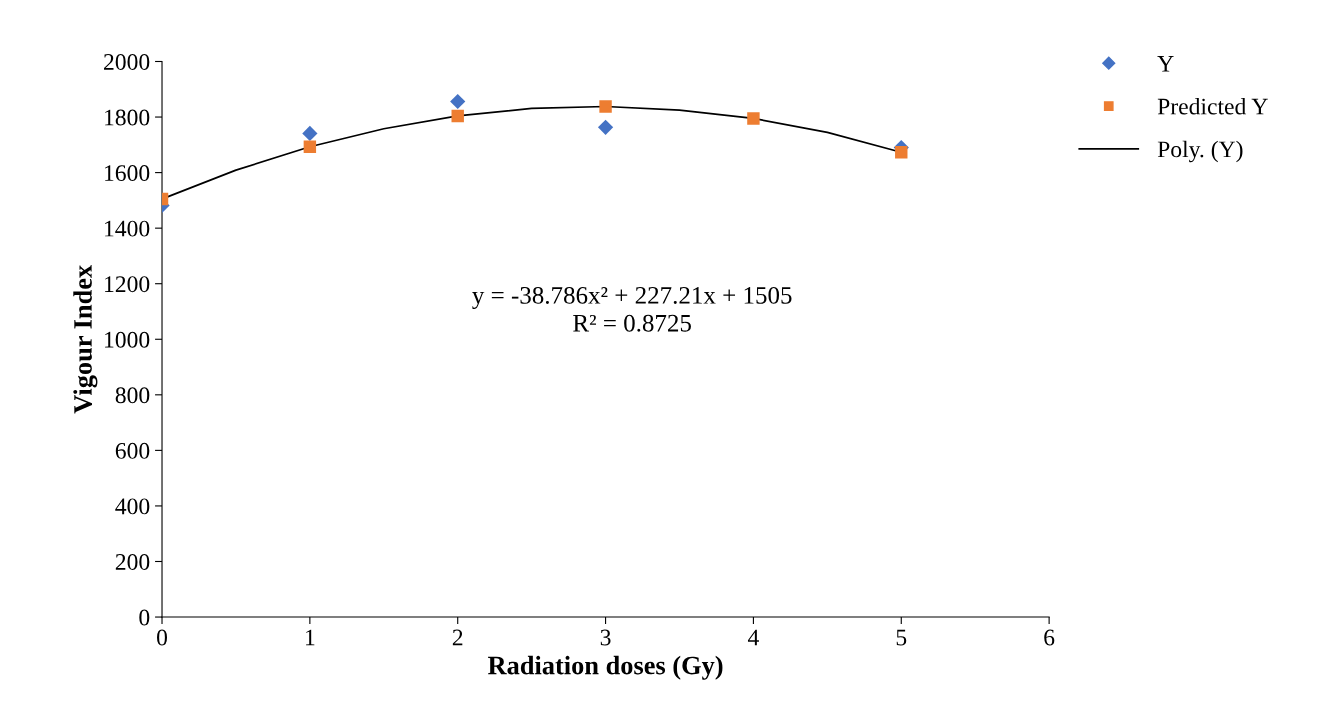 The height and width of the screenshot is (715, 1328). I want to click on x-tick-label: 0, so click(162, 637).